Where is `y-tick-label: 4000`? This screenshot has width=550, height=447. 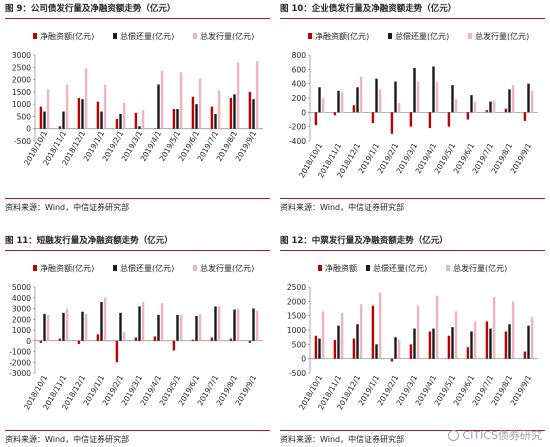
y-tick-label: 4000 is located at coordinates (21, 298).